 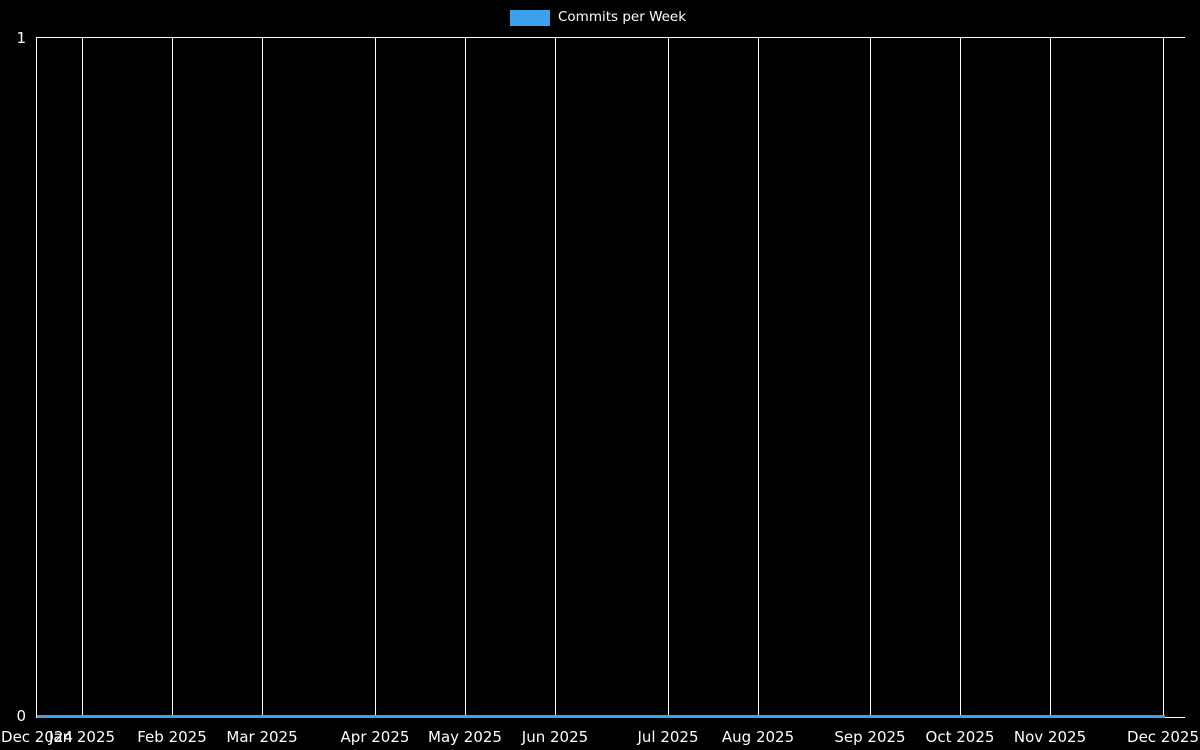 I want to click on x-axis-tick-label: Aug 2025, so click(x=758, y=737).